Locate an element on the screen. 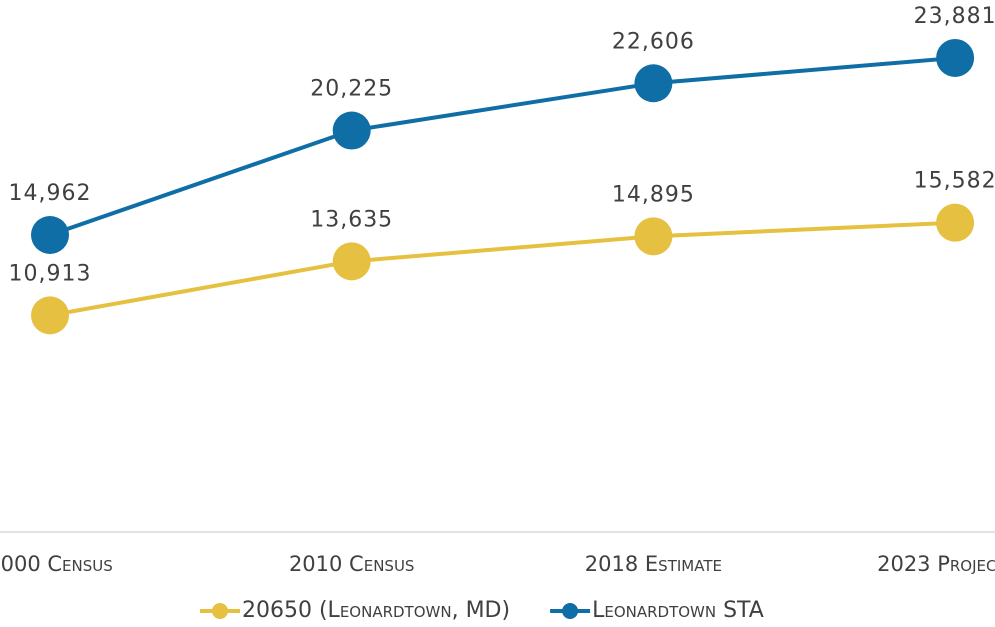  data-label: 22,606 is located at coordinates (653, 41).